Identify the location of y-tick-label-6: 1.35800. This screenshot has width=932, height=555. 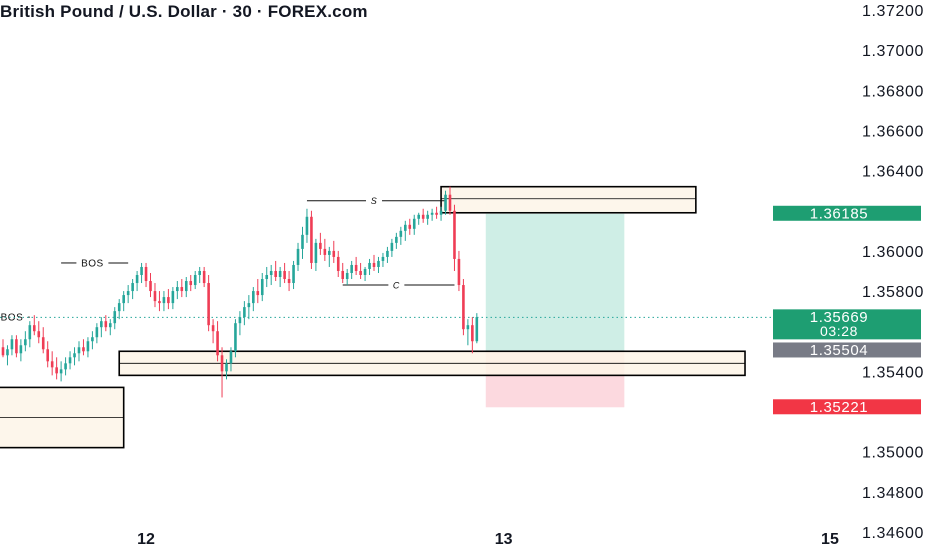
(893, 292).